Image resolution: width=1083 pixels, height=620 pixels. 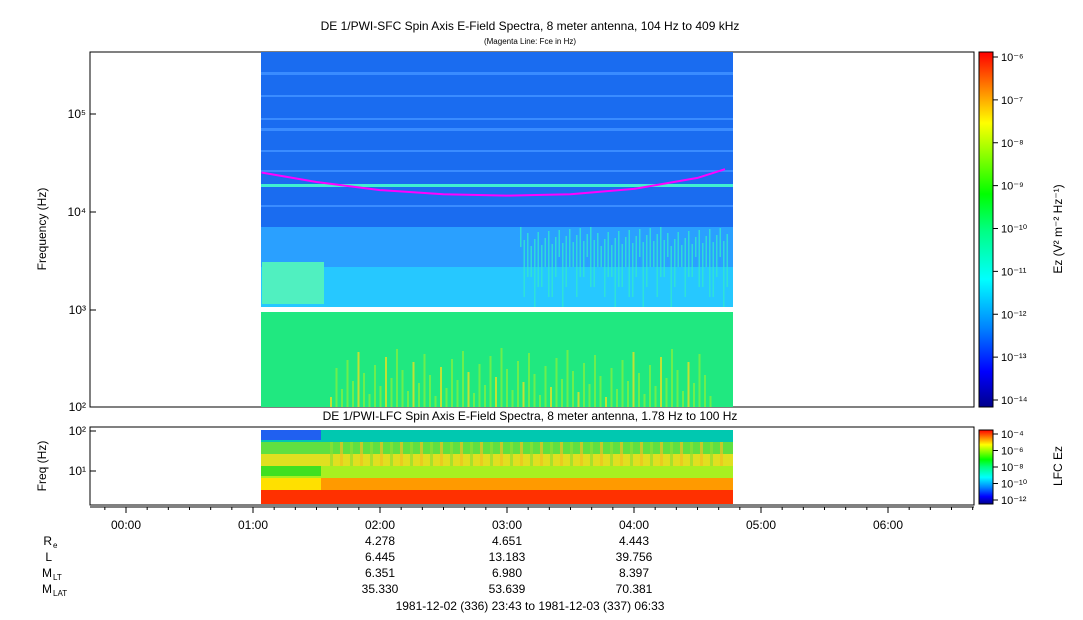 I want to click on sfc-ytick-1e2: 10², so click(x=77, y=407).